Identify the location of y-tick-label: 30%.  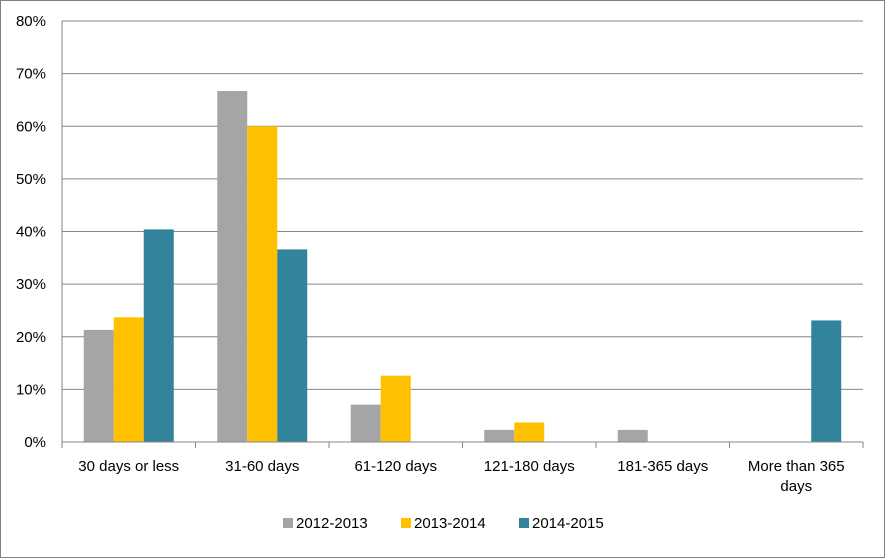
(31, 284).